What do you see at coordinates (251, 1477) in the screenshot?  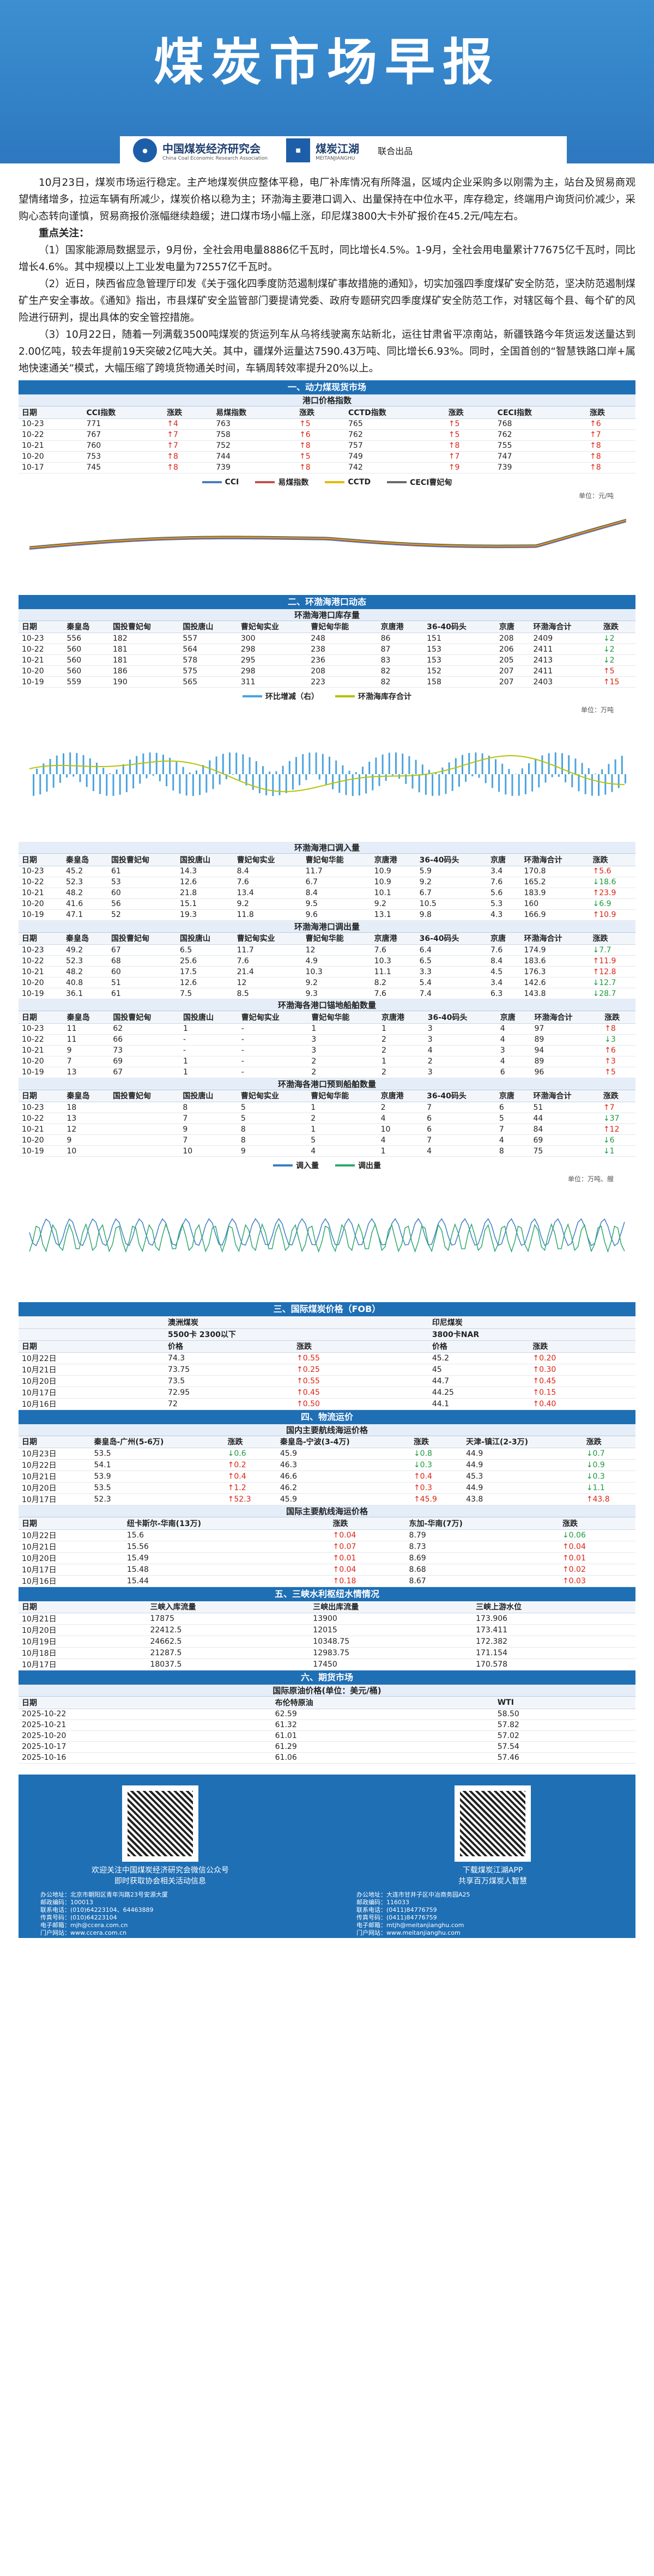 I see `table-cell: ↑0.4` at bounding box center [251, 1477].